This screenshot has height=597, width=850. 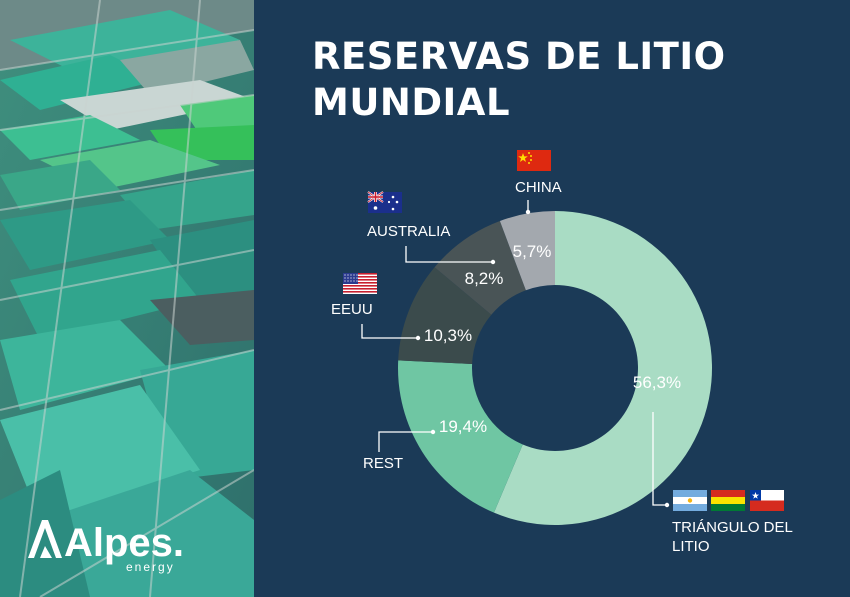 What do you see at coordinates (667, 505) in the screenshot?
I see `leader-dot-triangulo` at bounding box center [667, 505].